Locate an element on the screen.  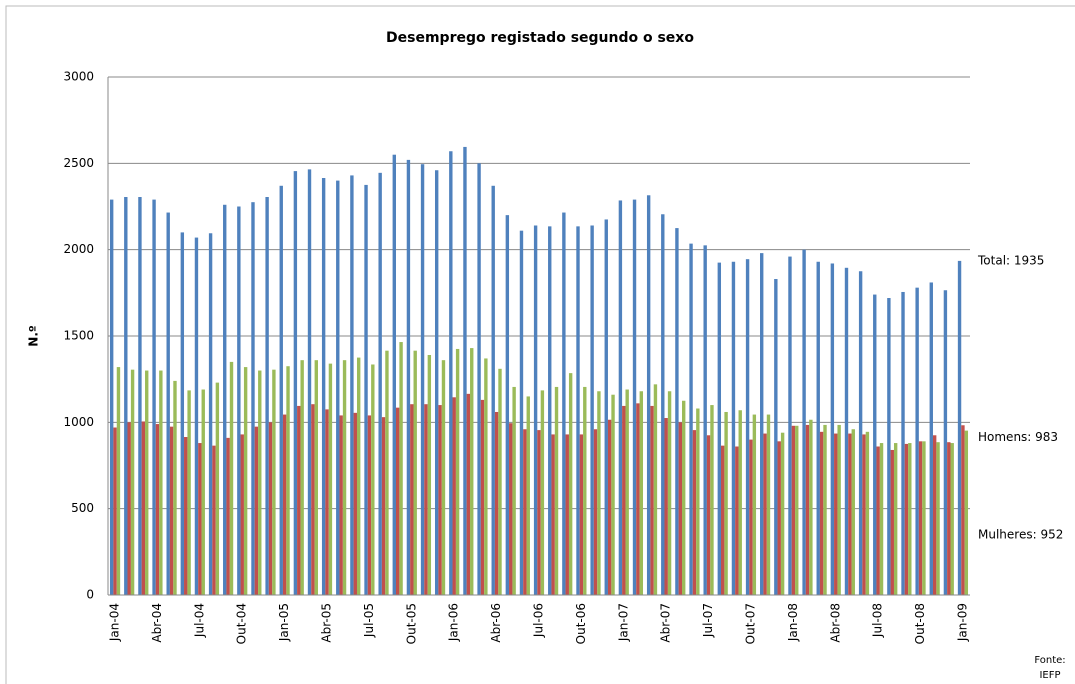
source: IEFP is located at coordinates (1049, 675).